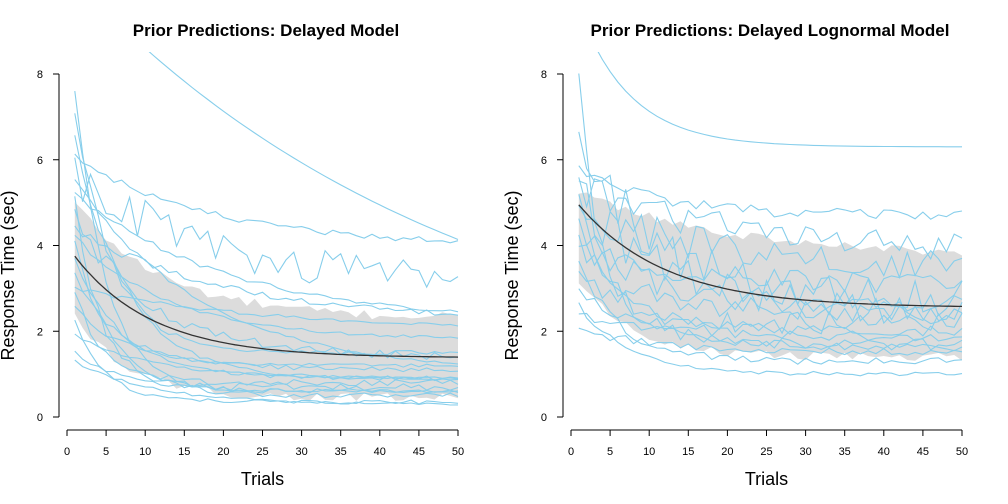  Describe the element at coordinates (266, 30) in the screenshot. I see `chart-title: Prior Predictions: Delayed Model` at that location.